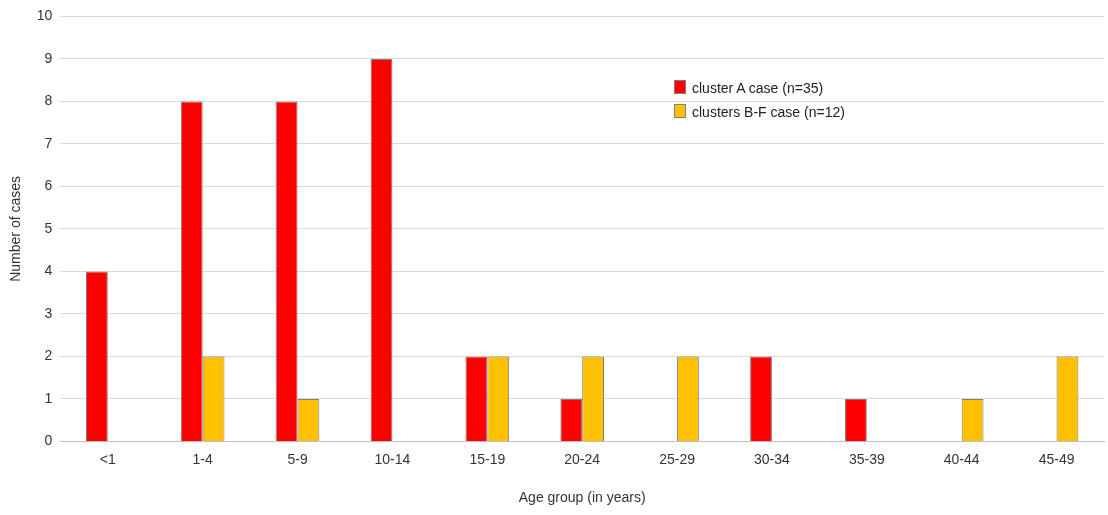 This screenshot has width=1108, height=515. I want to click on y-tick-label: 4, so click(48, 270).